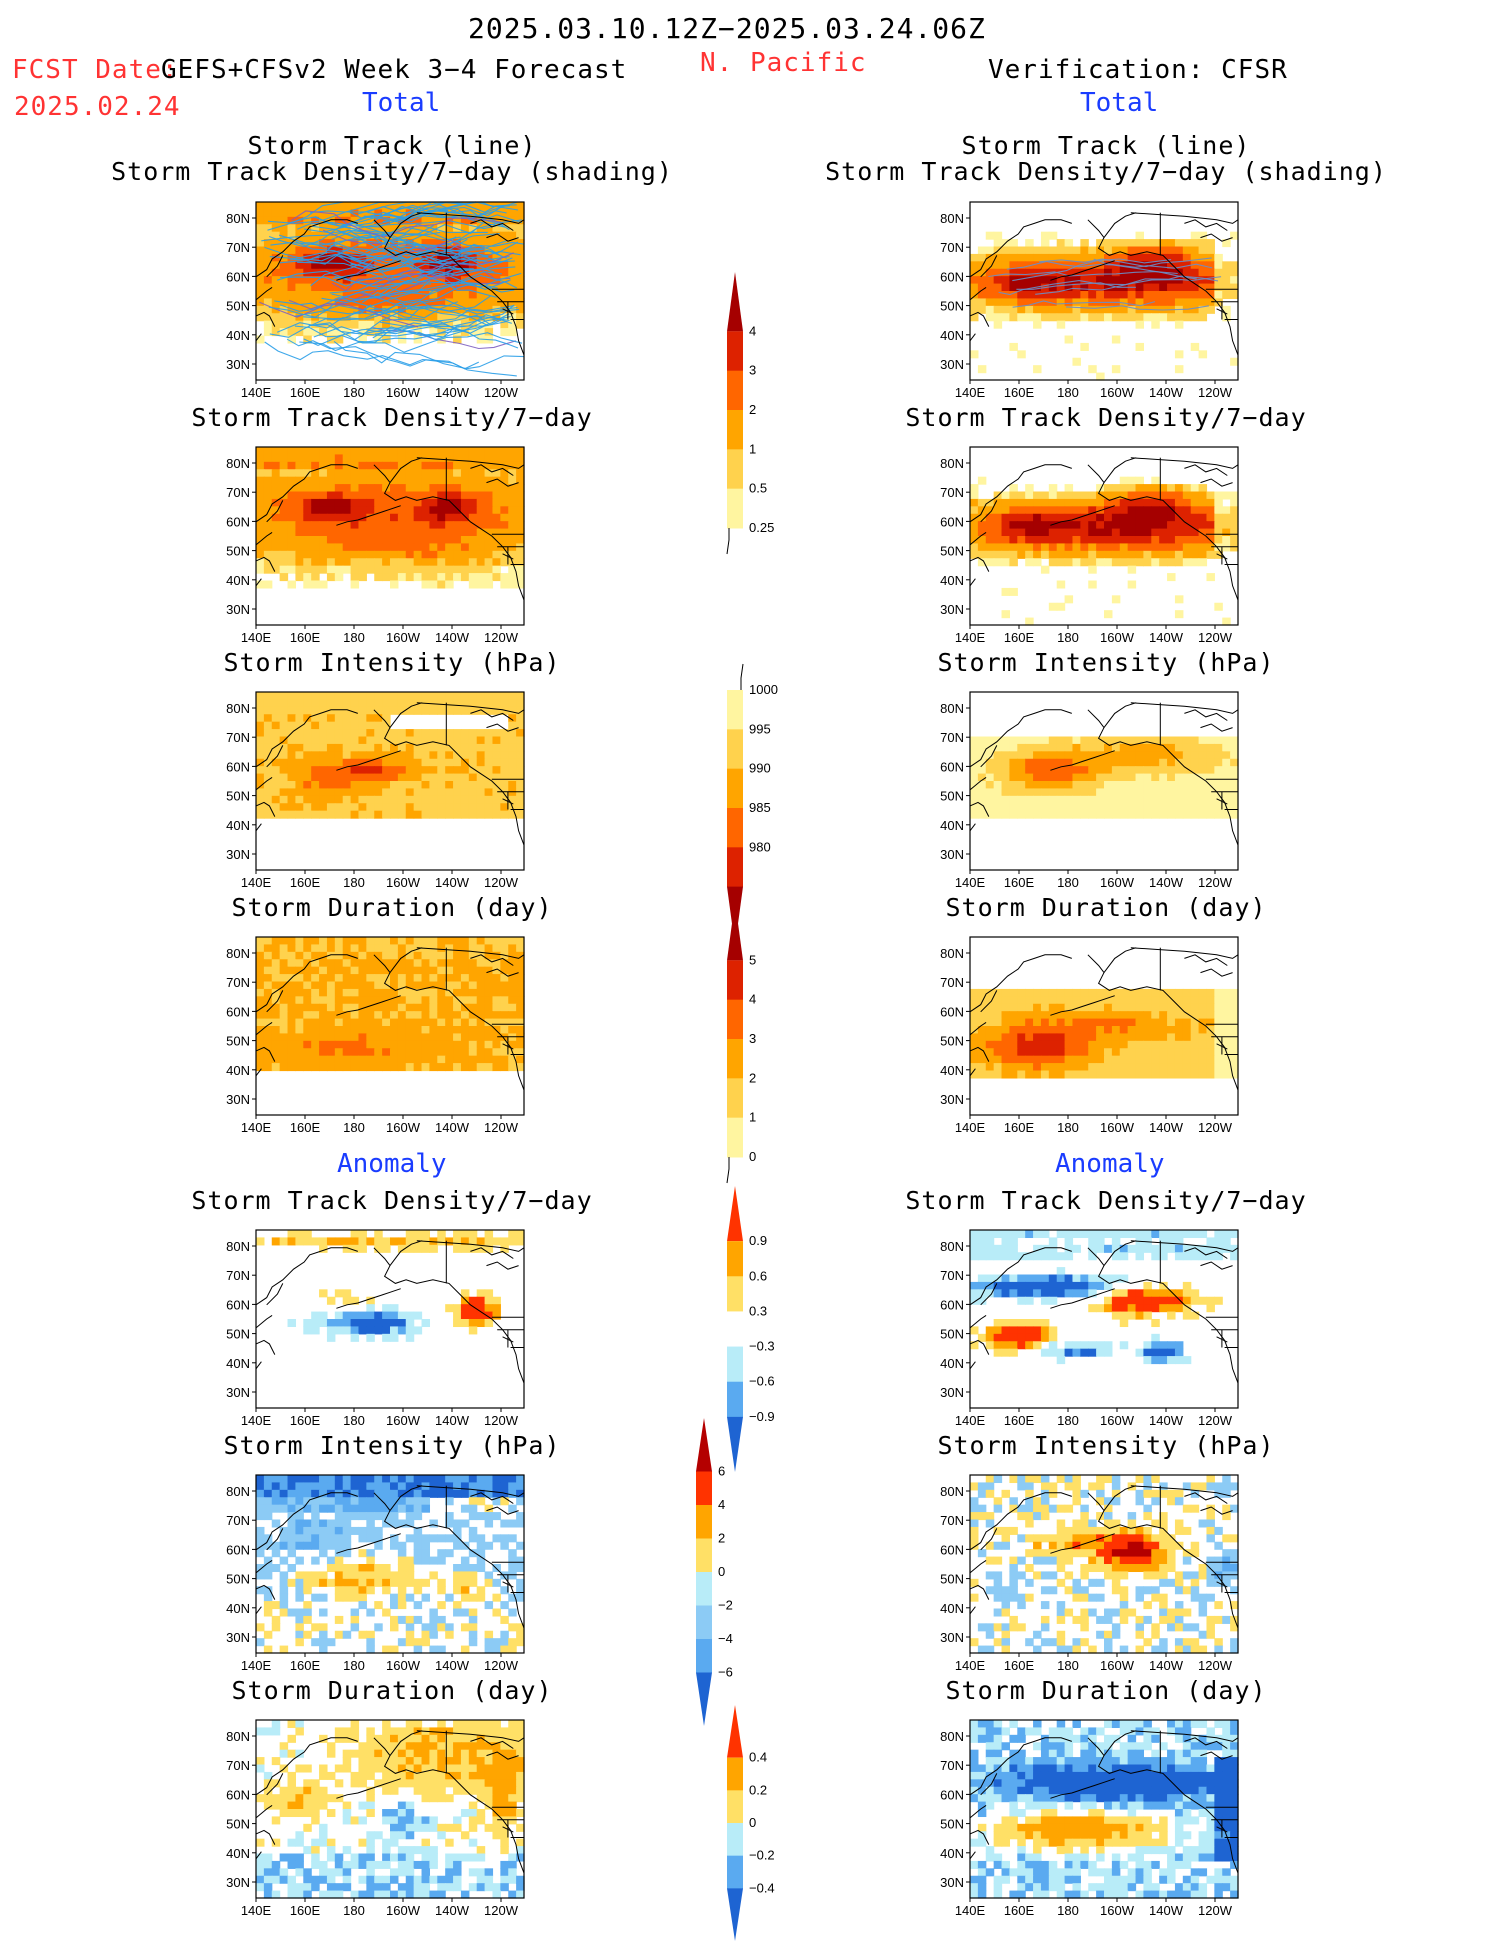 Image resolution: width=1487 pixels, height=1953 pixels. I want to click on panel-title: Storm Duration (day), so click(392, 907).